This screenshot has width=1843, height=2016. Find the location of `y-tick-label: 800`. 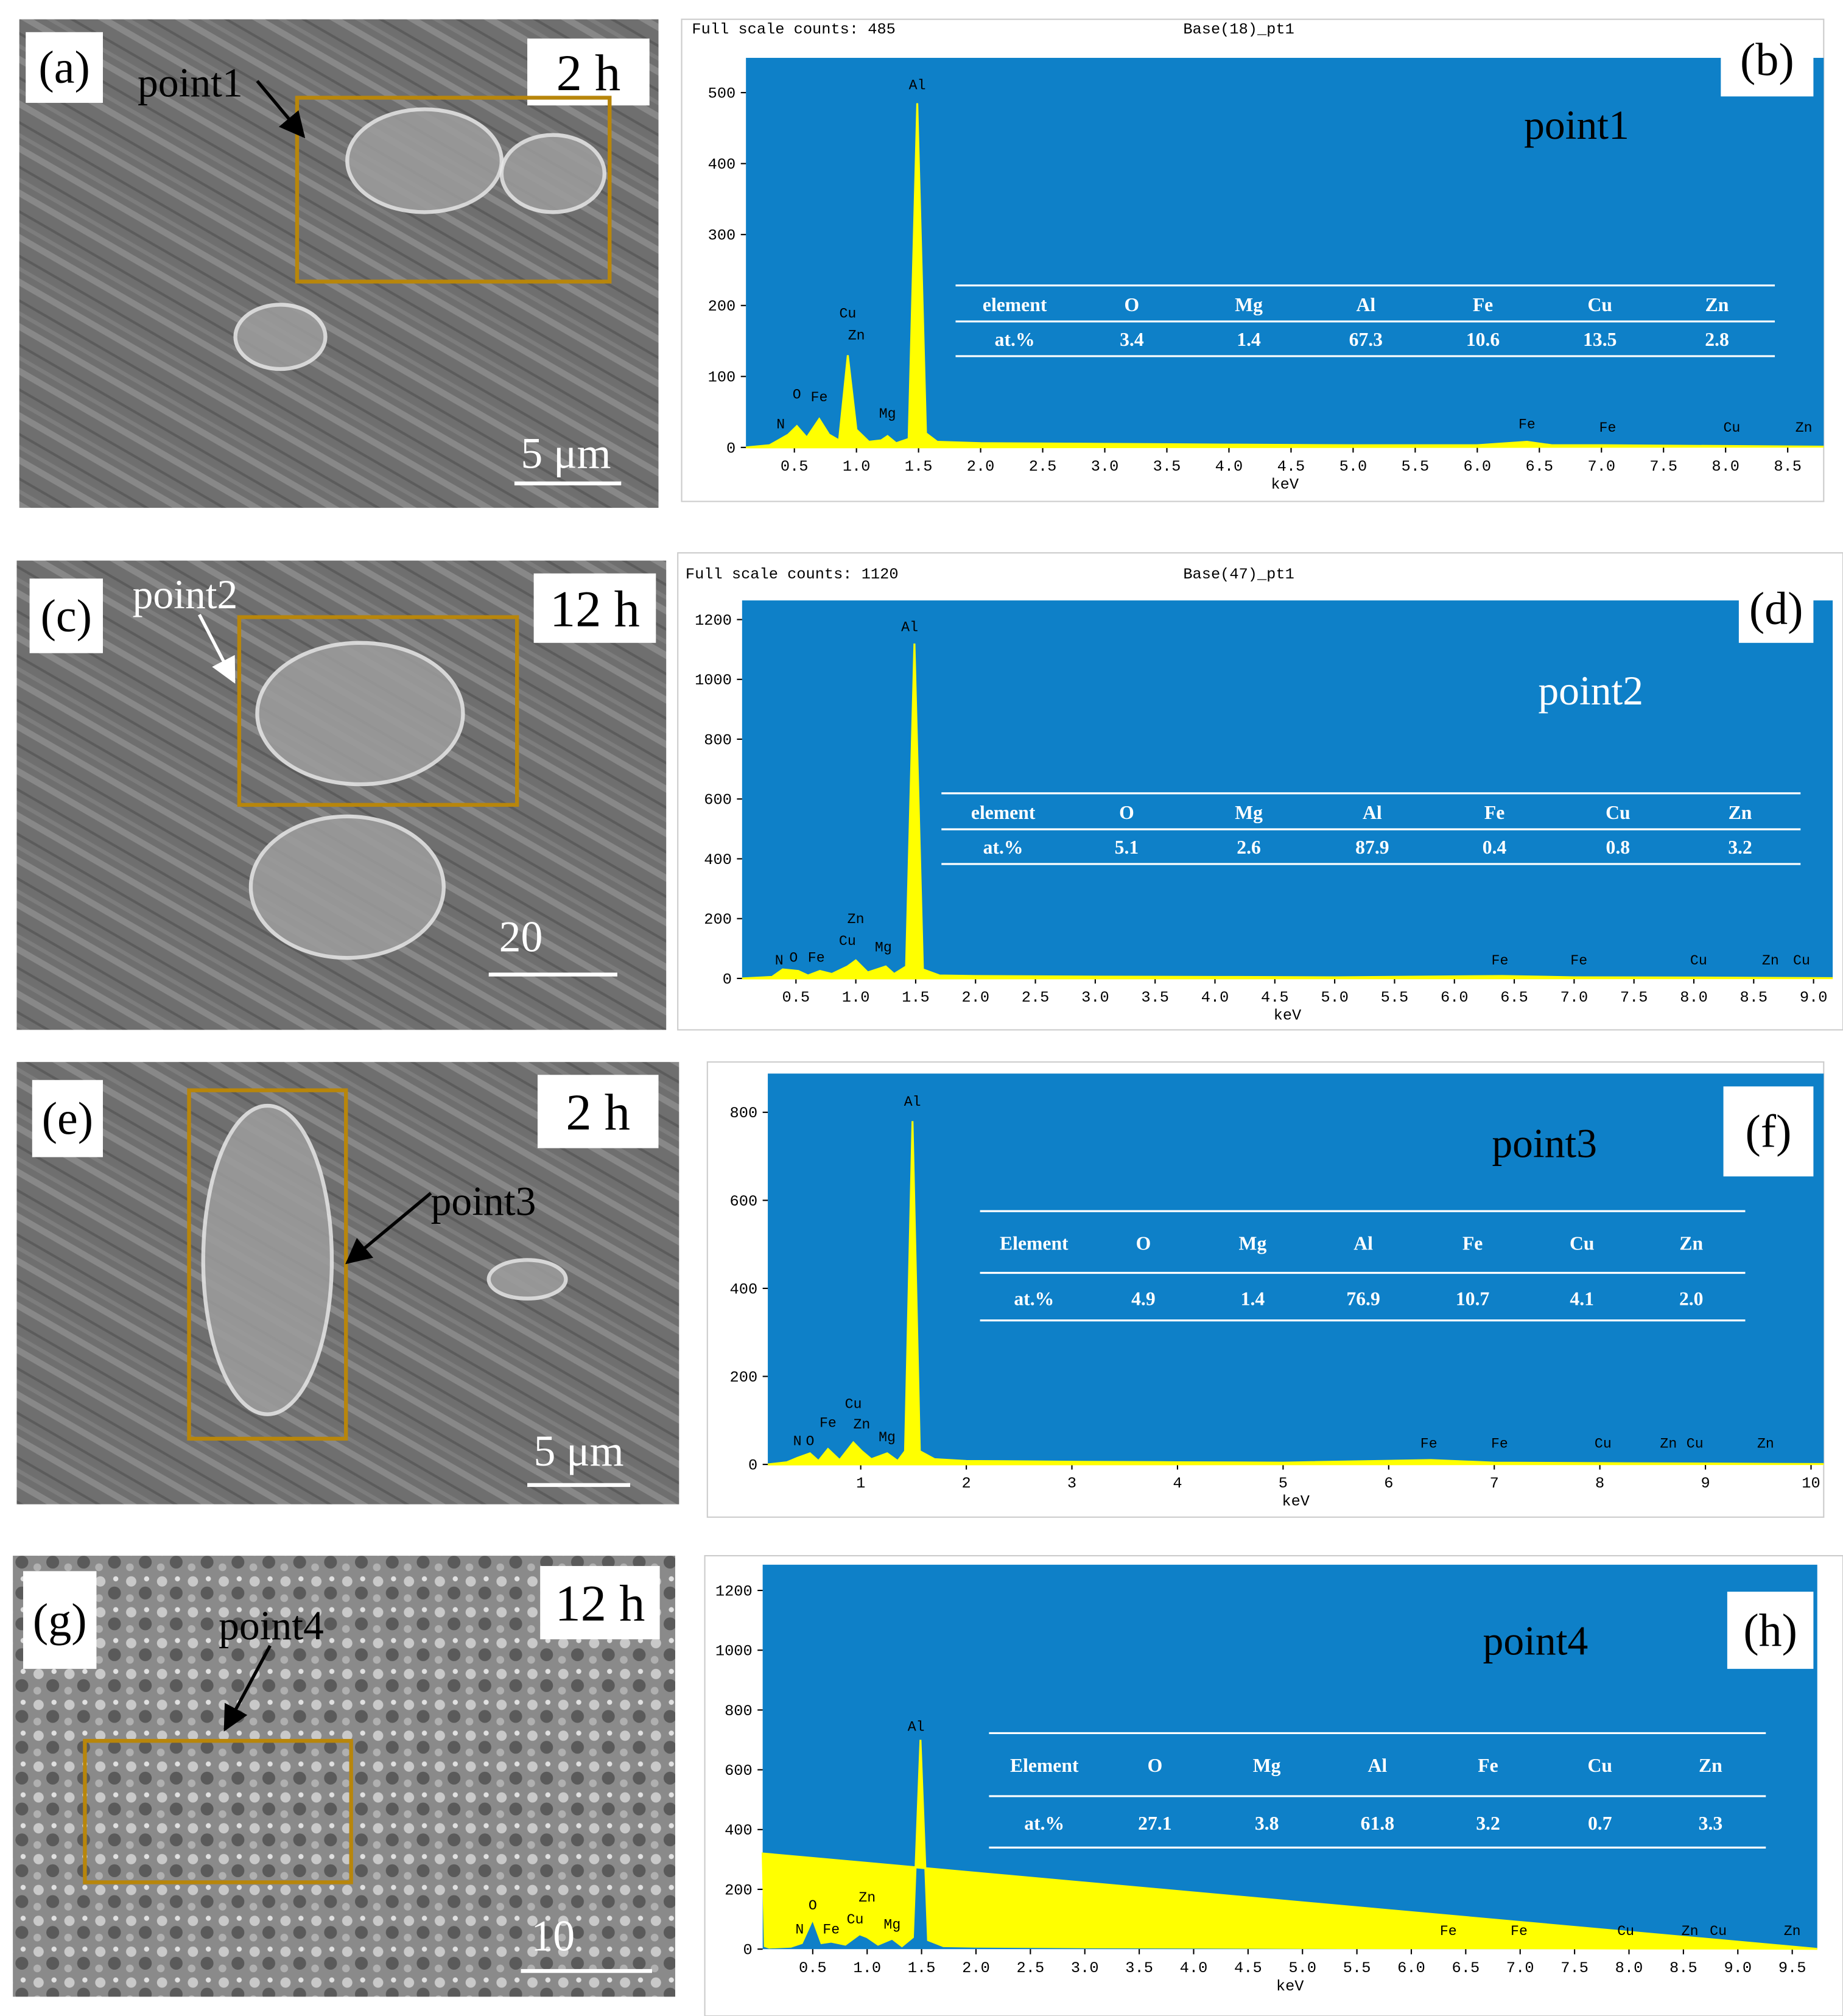

y-tick-label: 800 is located at coordinates (718, 740).